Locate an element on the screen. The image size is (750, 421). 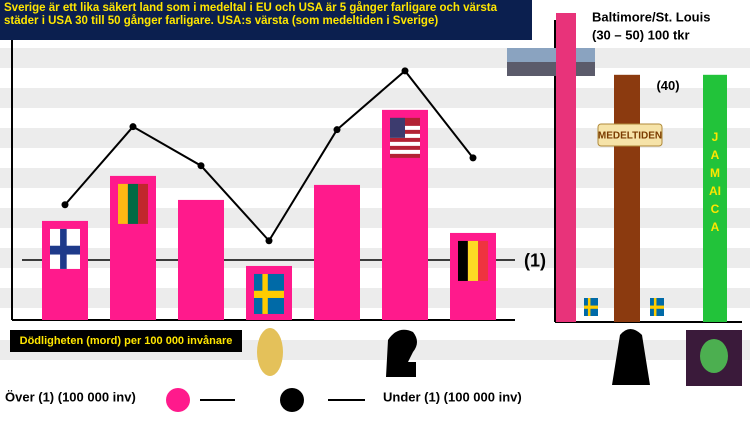
reference-label: (1) is located at coordinates (535, 261).